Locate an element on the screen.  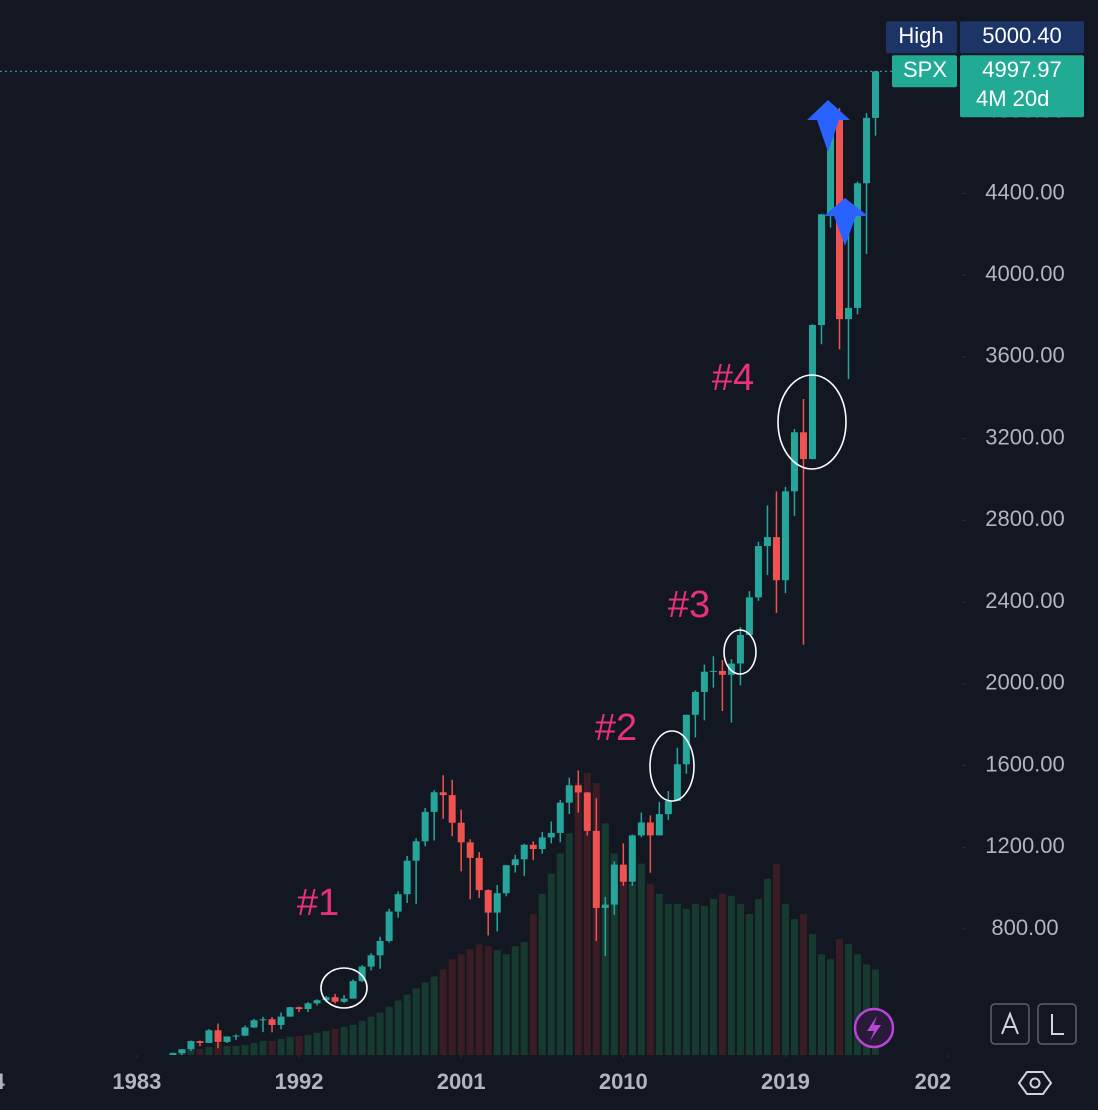
lightning-button is located at coordinates (874, 1028).